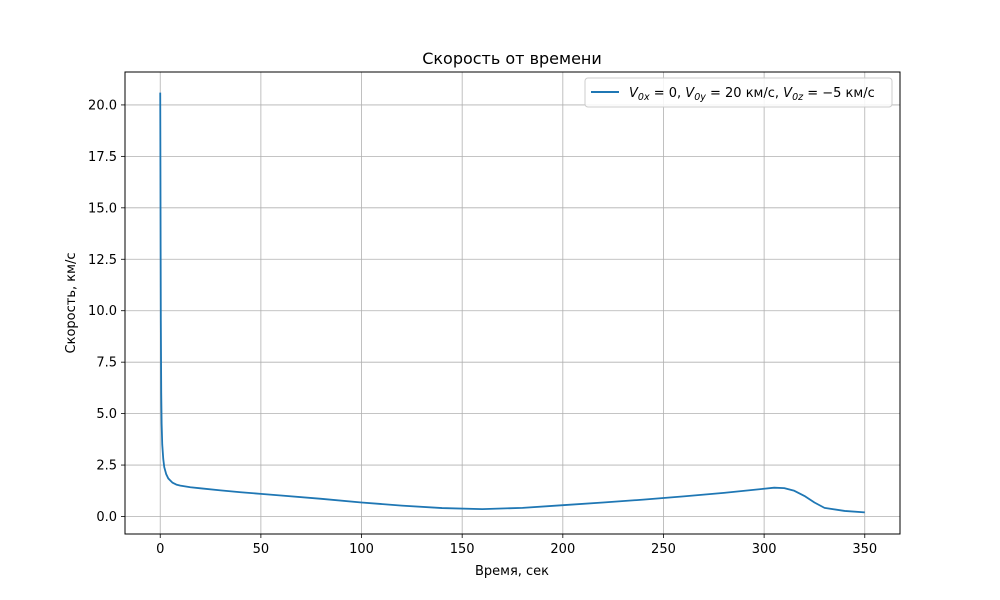 This screenshot has width=1000, height=600. What do you see at coordinates (102, 105) in the screenshot?
I see `y-tick-label: 20.0` at bounding box center [102, 105].